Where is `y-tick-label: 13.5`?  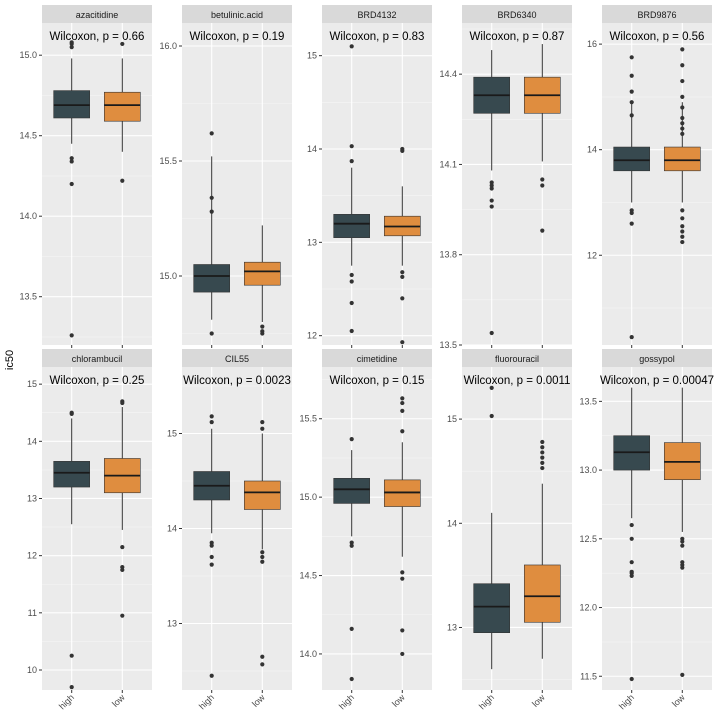
y-tick-label: 13.5 is located at coordinates (448, 345).